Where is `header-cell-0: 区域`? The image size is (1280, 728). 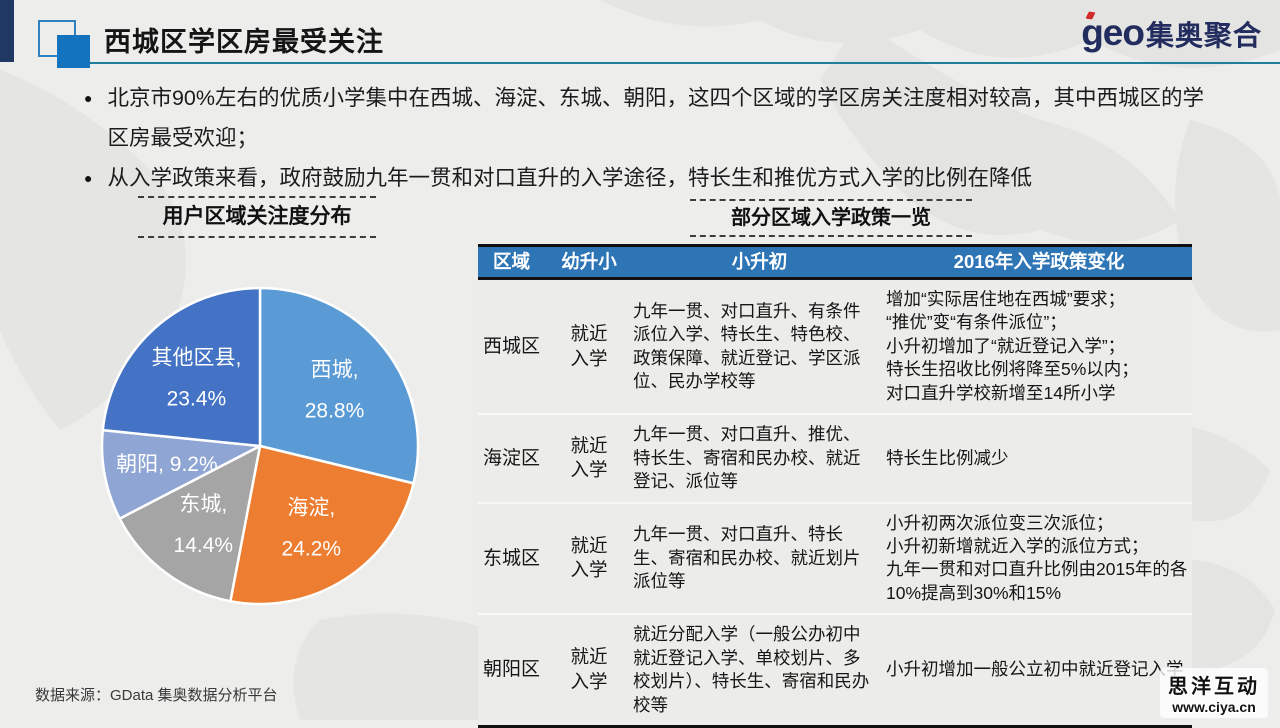 header-cell-0: 区域 is located at coordinates (511, 261).